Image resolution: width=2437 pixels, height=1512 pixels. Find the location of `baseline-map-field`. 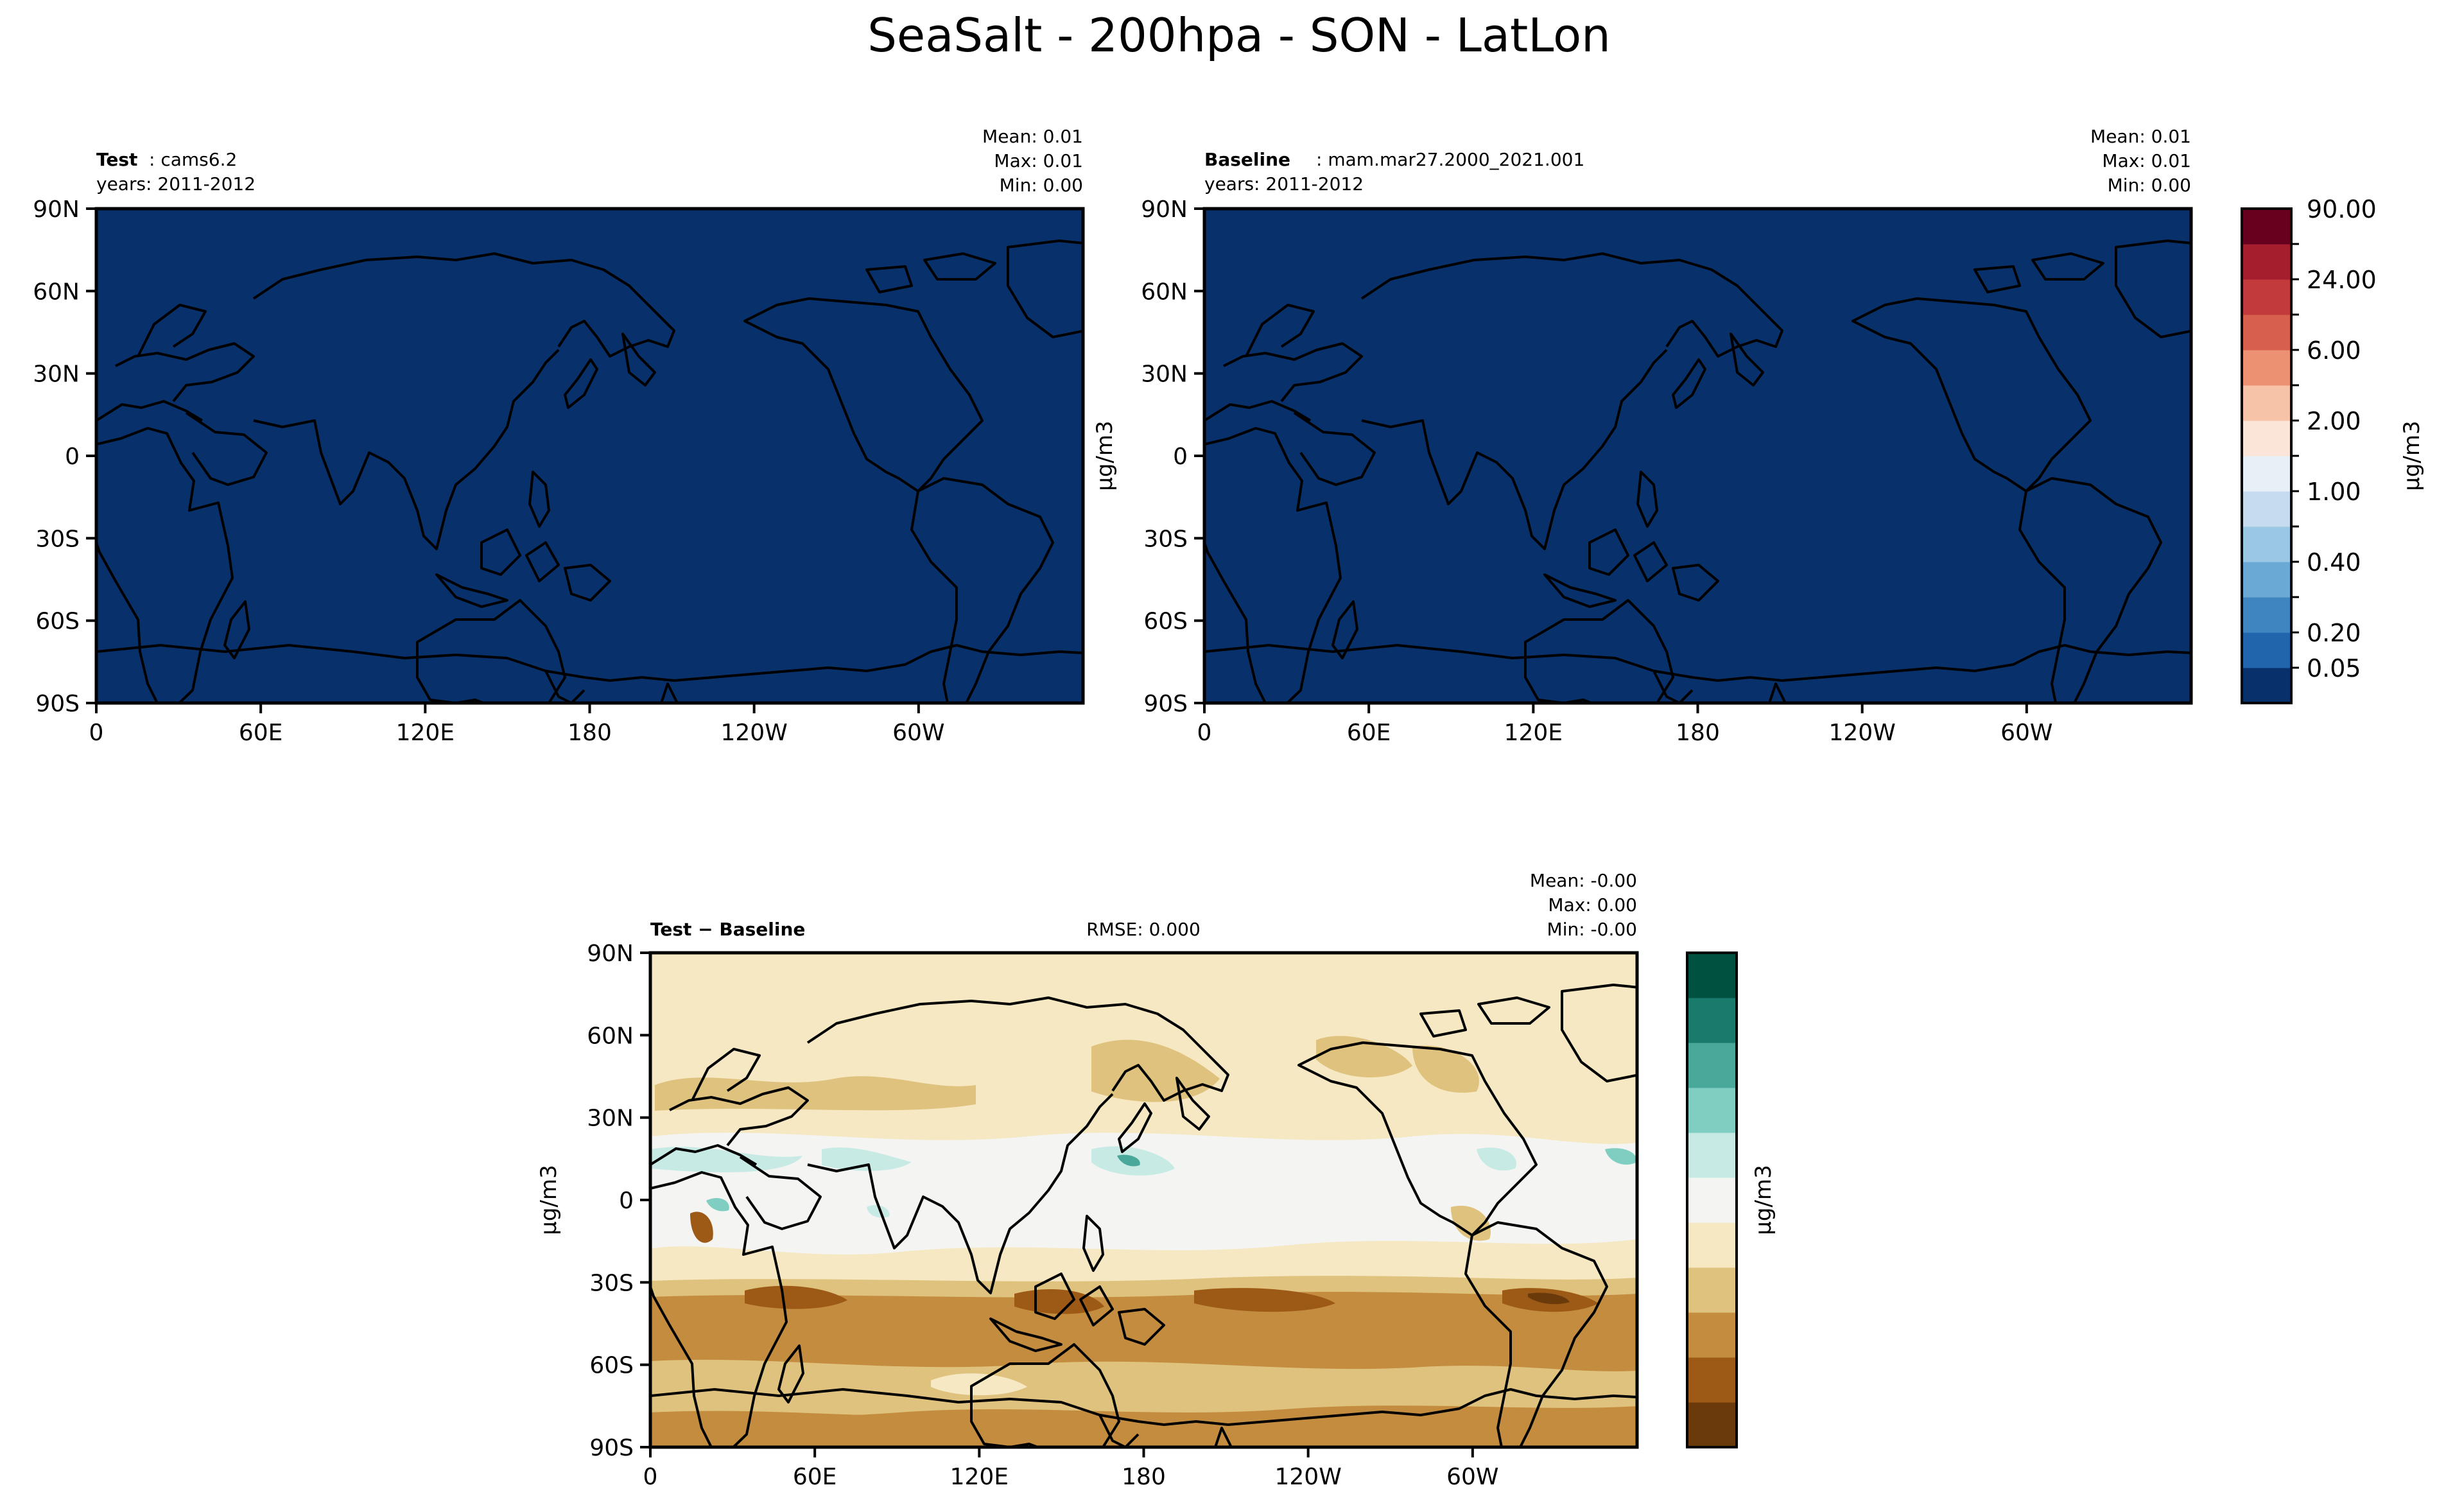

baseline-map-field is located at coordinates (1697, 456).